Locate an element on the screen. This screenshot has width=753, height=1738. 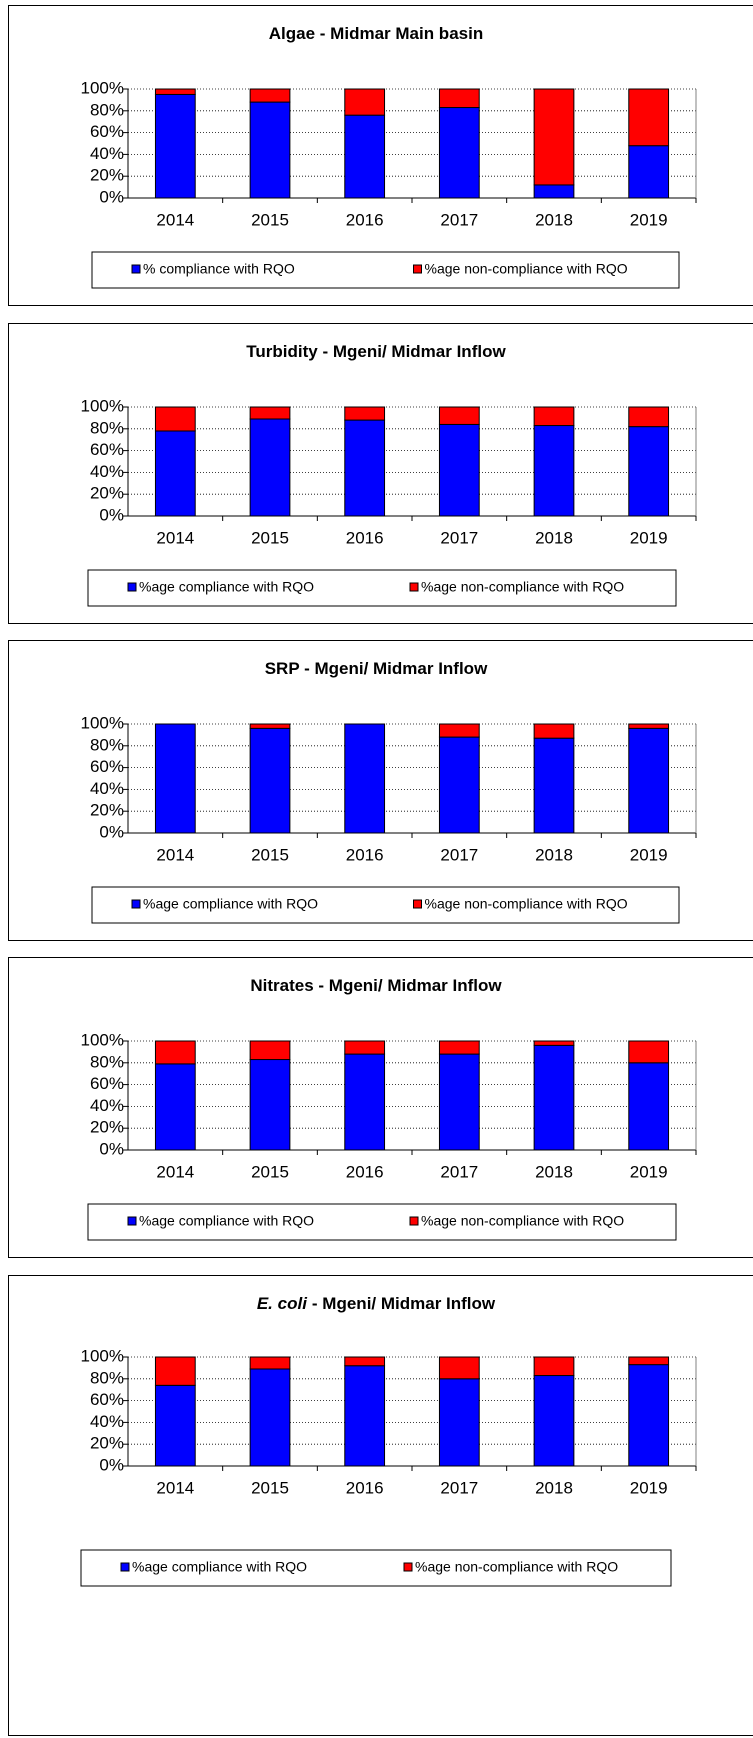
title-text: Nitrates - Mgeni/ Midmar Inflow is located at coordinates (376, 985).